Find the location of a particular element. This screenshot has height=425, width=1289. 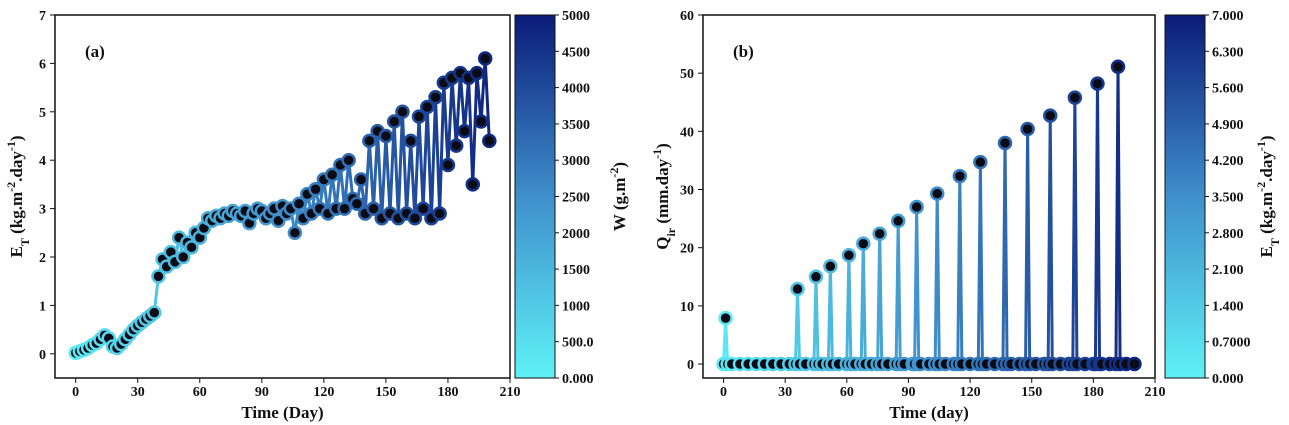

panel-title: (b) is located at coordinates (743, 51).